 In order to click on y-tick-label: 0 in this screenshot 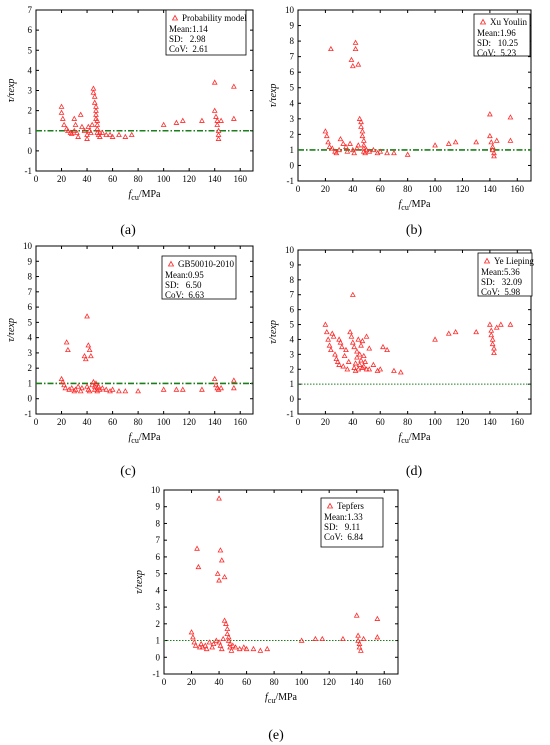, I will do `click(158, 657)`.